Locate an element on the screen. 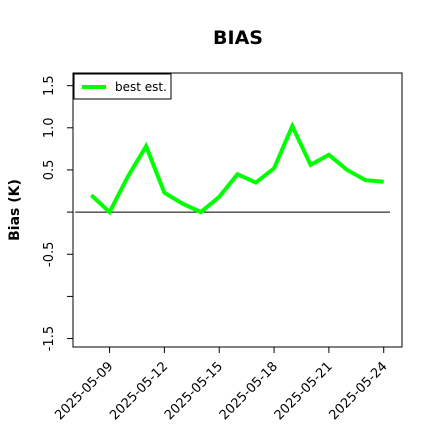 Image resolution: width=440 pixels, height=440 pixels. y-axis-label: Bias (K) is located at coordinates (15, 210).